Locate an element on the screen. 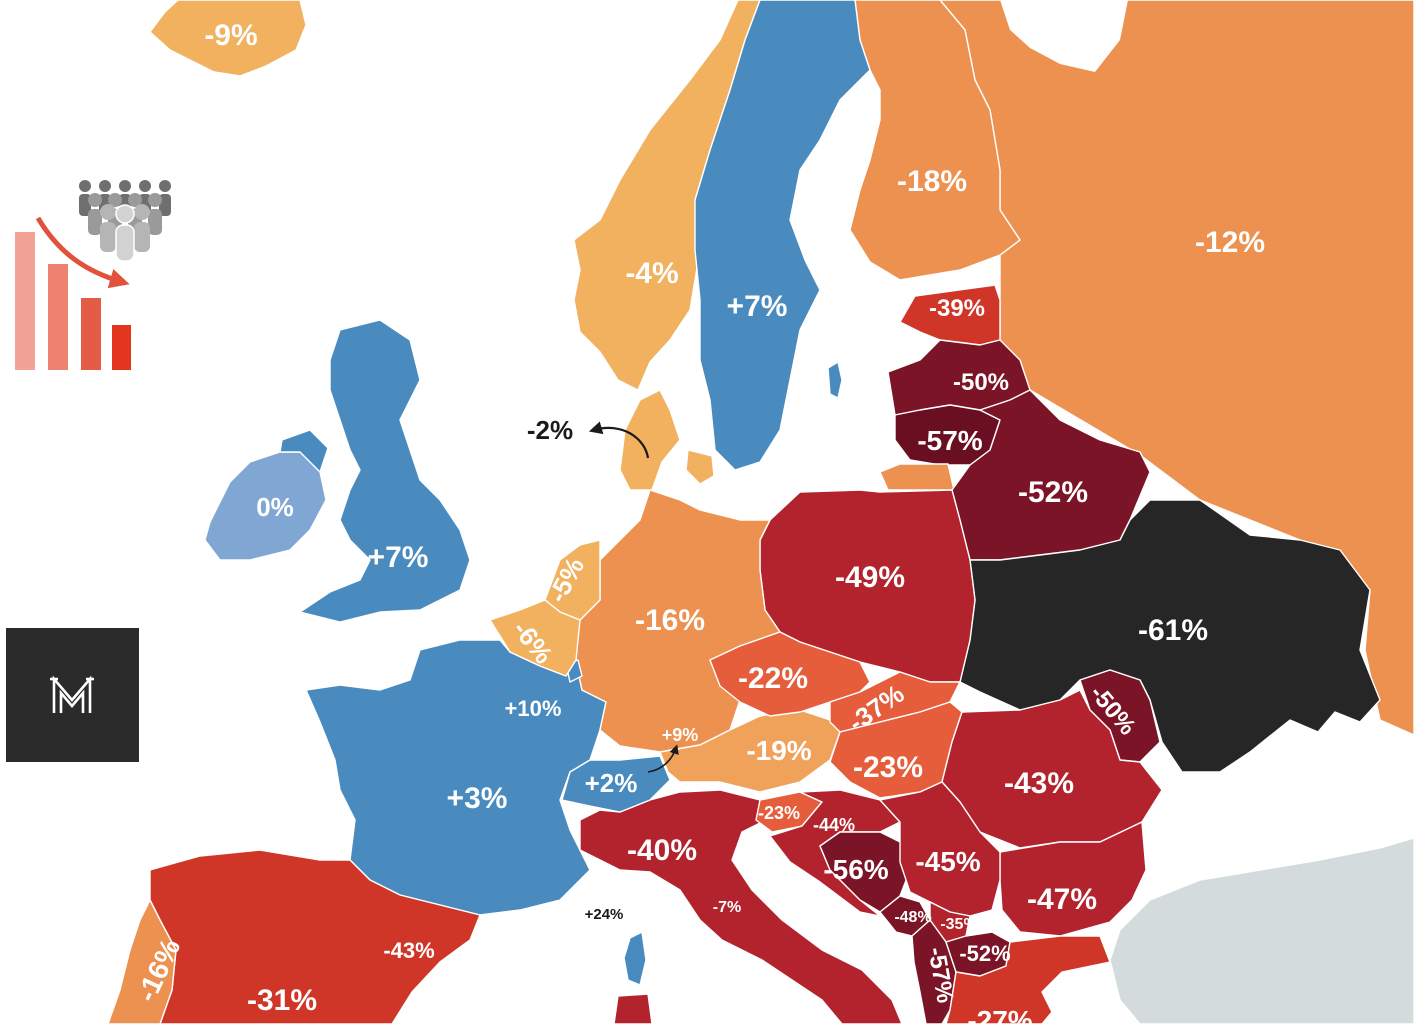  label-denmark: -2% is located at coordinates (550, 430).